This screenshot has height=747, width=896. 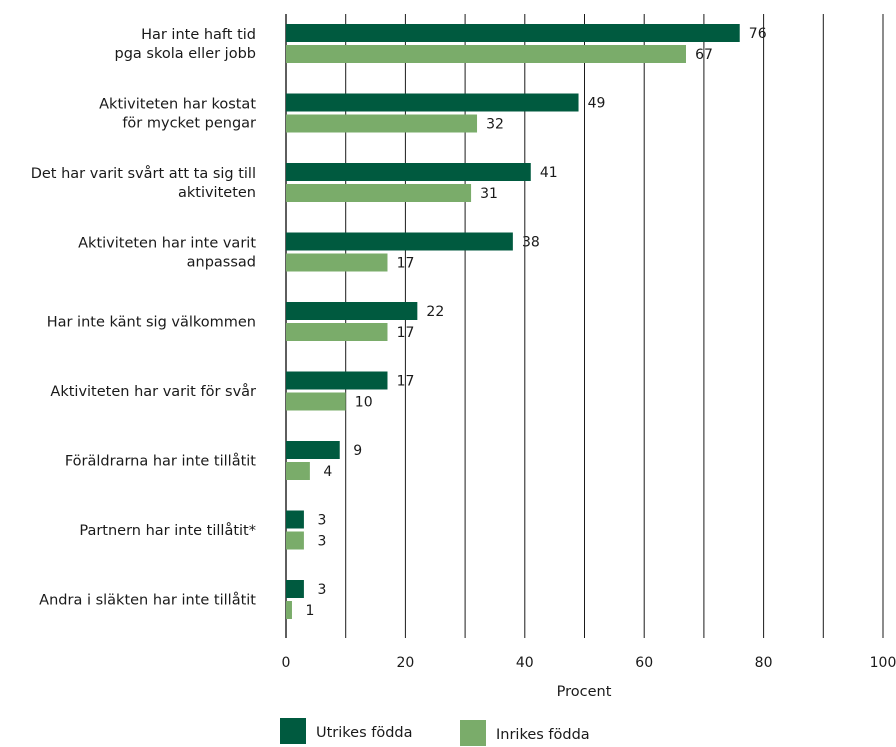 What do you see at coordinates (489, 194) in the screenshot?
I see `data-label: 31` at bounding box center [489, 194].